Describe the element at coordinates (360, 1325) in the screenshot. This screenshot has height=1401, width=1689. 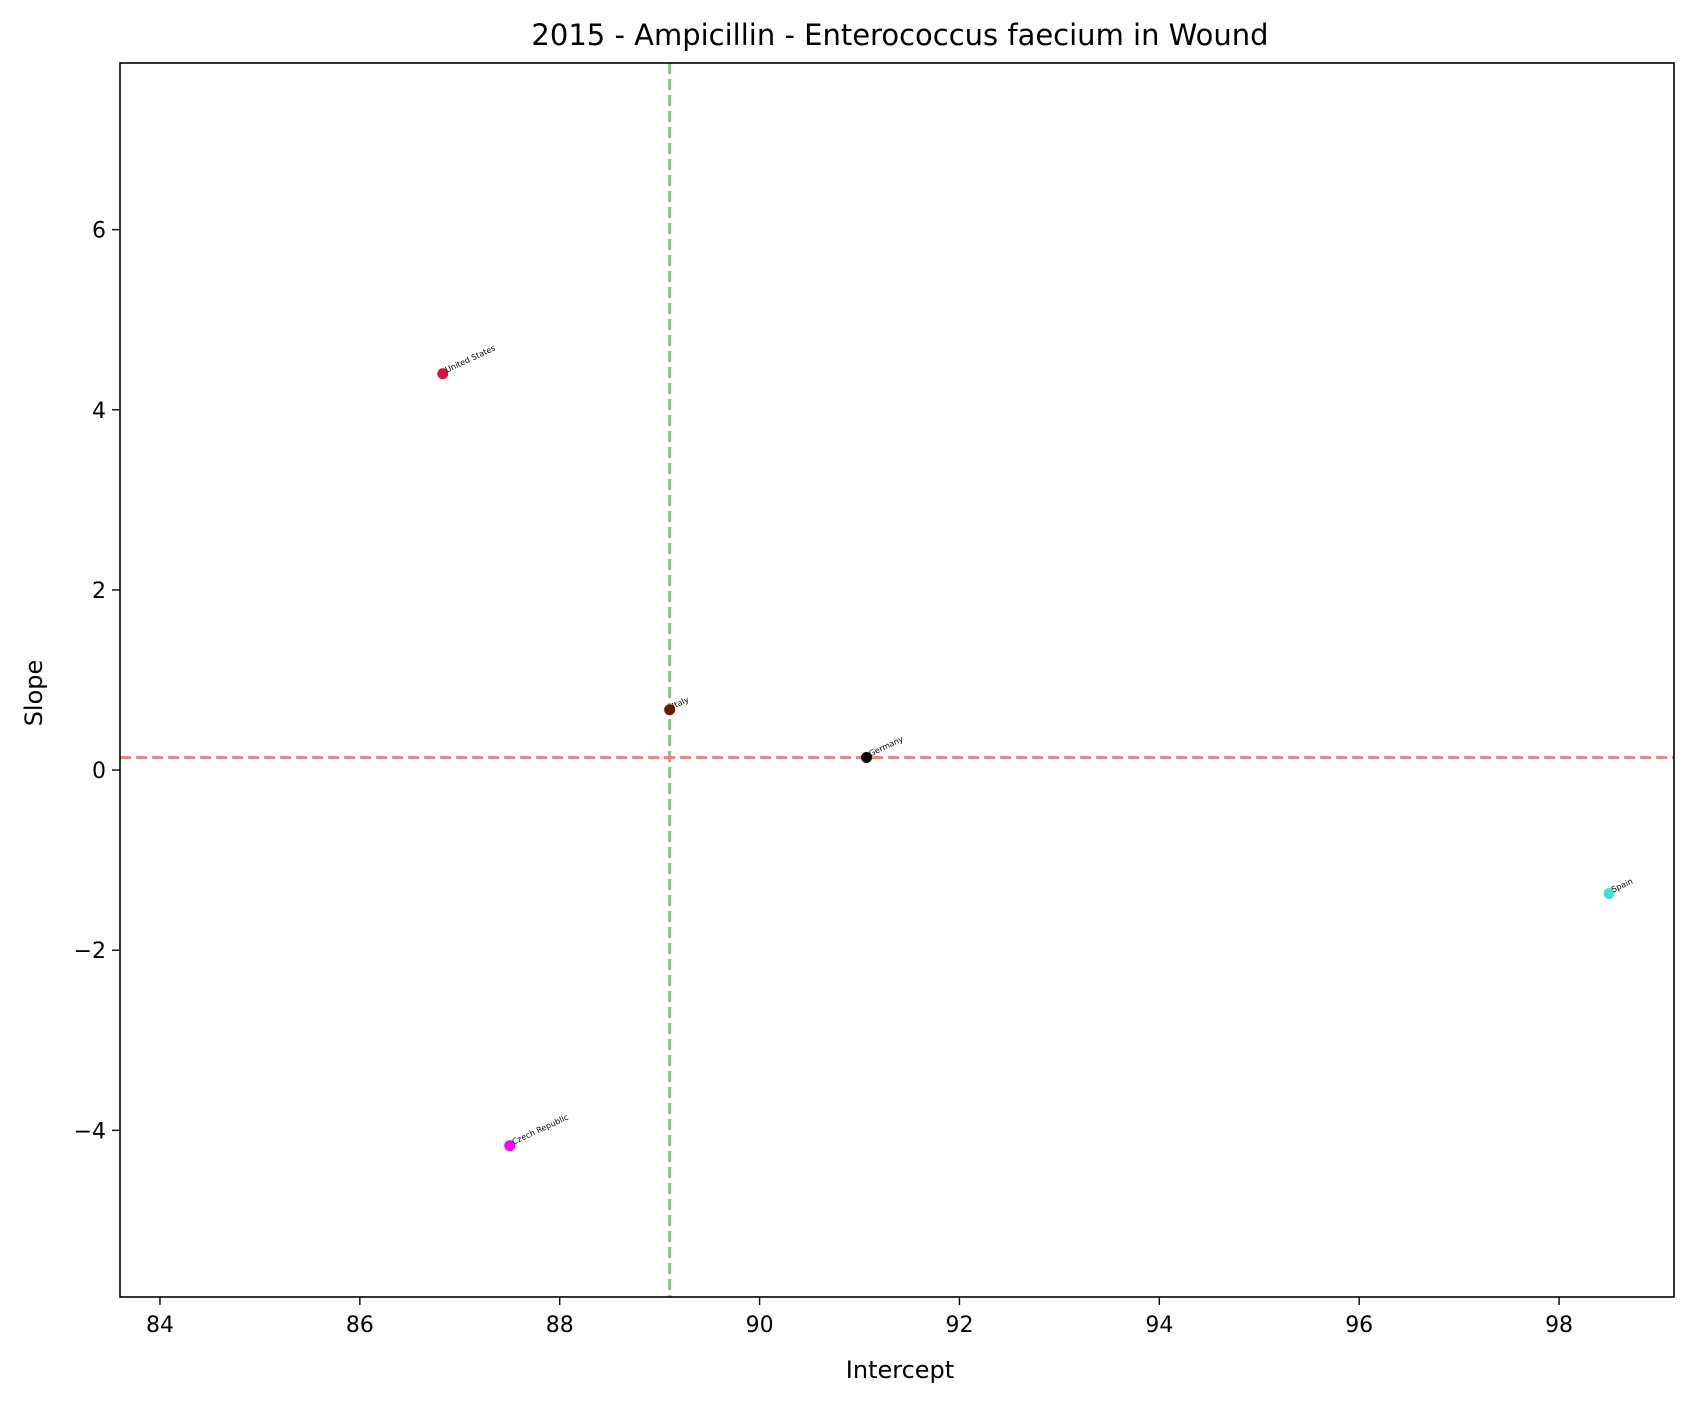
I see `x-tick-label: 86` at that location.